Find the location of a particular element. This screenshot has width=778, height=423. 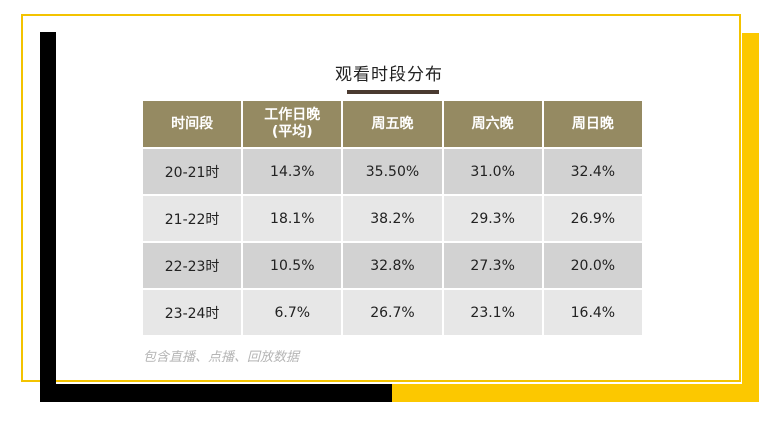

title-underline is located at coordinates (393, 92).